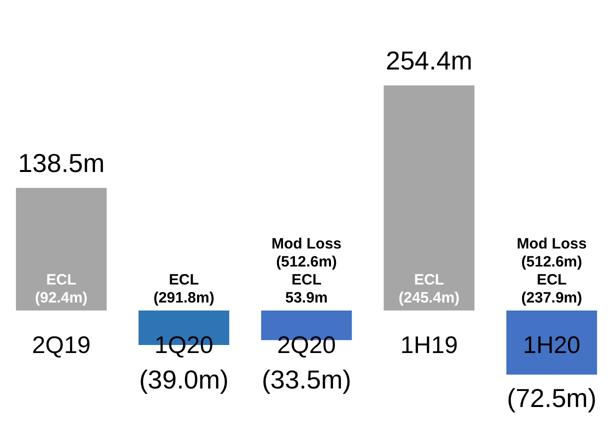 The width and height of the screenshot is (613, 444). I want to click on annotation: ECL (245.4m), so click(429, 289).